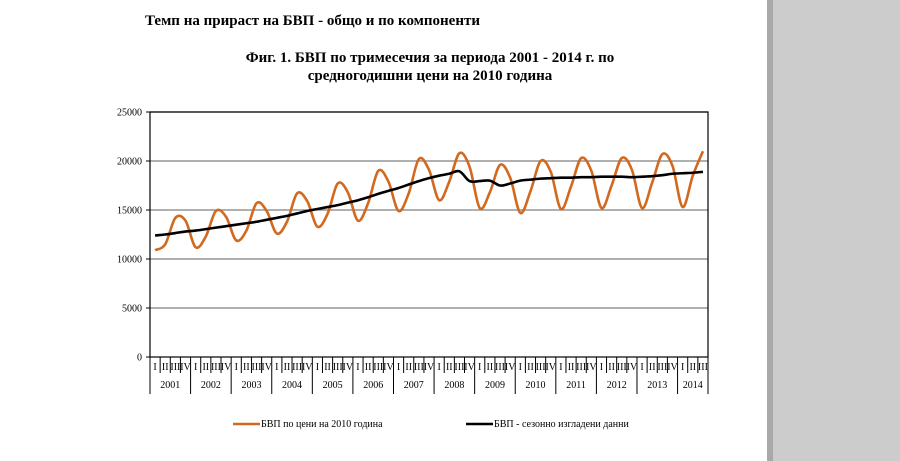  I want to click on figure-title-line2: средногодишни цени на 2010 година, so click(430, 76).